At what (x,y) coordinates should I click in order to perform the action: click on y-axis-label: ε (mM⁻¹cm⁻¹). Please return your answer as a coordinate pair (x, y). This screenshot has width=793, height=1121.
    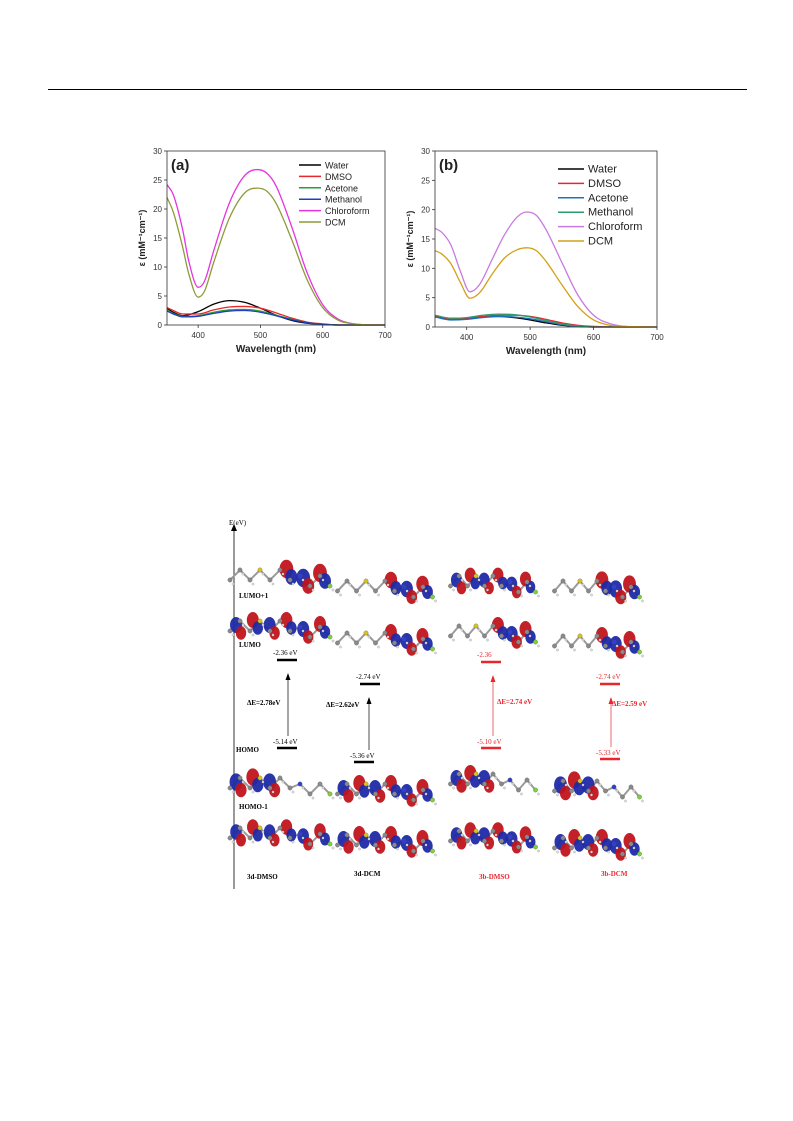
    Looking at the image, I should click on (410, 239).